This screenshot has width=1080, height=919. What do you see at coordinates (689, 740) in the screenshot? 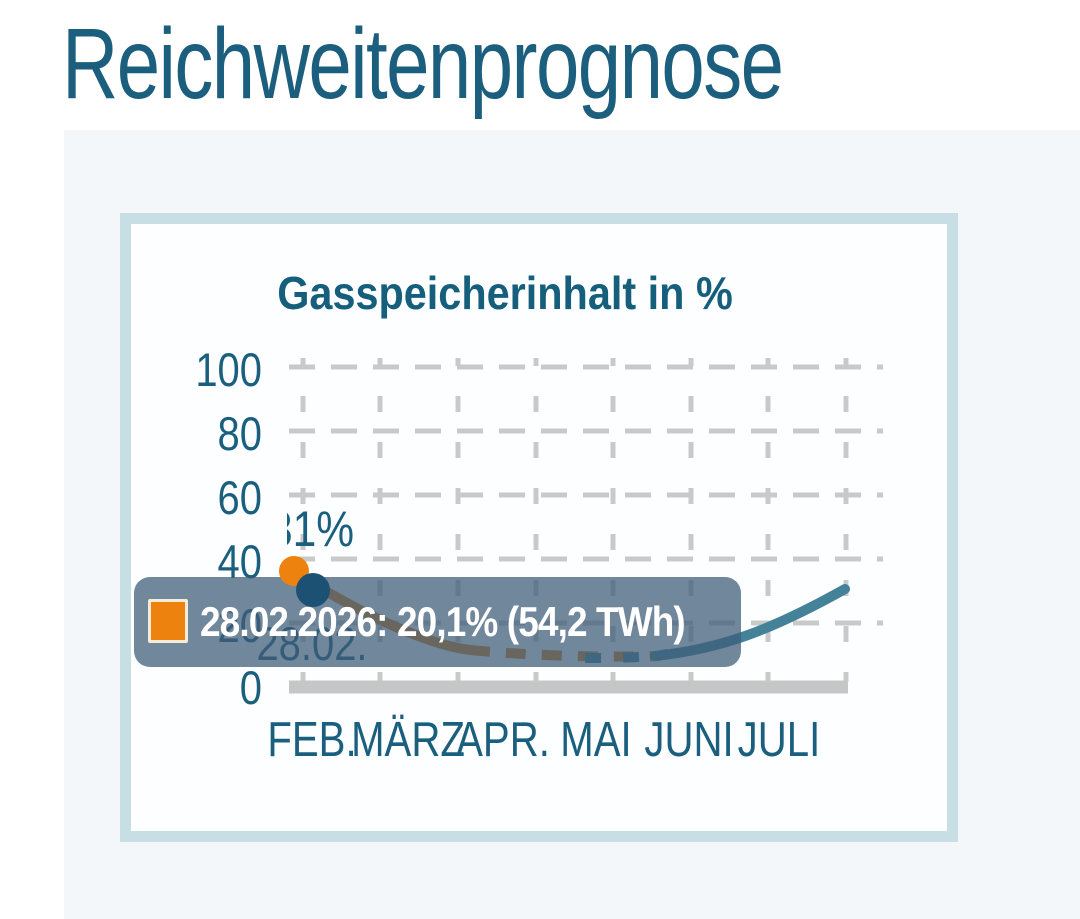
I see `x-axis-tick-juni: JUNI` at bounding box center [689, 740].